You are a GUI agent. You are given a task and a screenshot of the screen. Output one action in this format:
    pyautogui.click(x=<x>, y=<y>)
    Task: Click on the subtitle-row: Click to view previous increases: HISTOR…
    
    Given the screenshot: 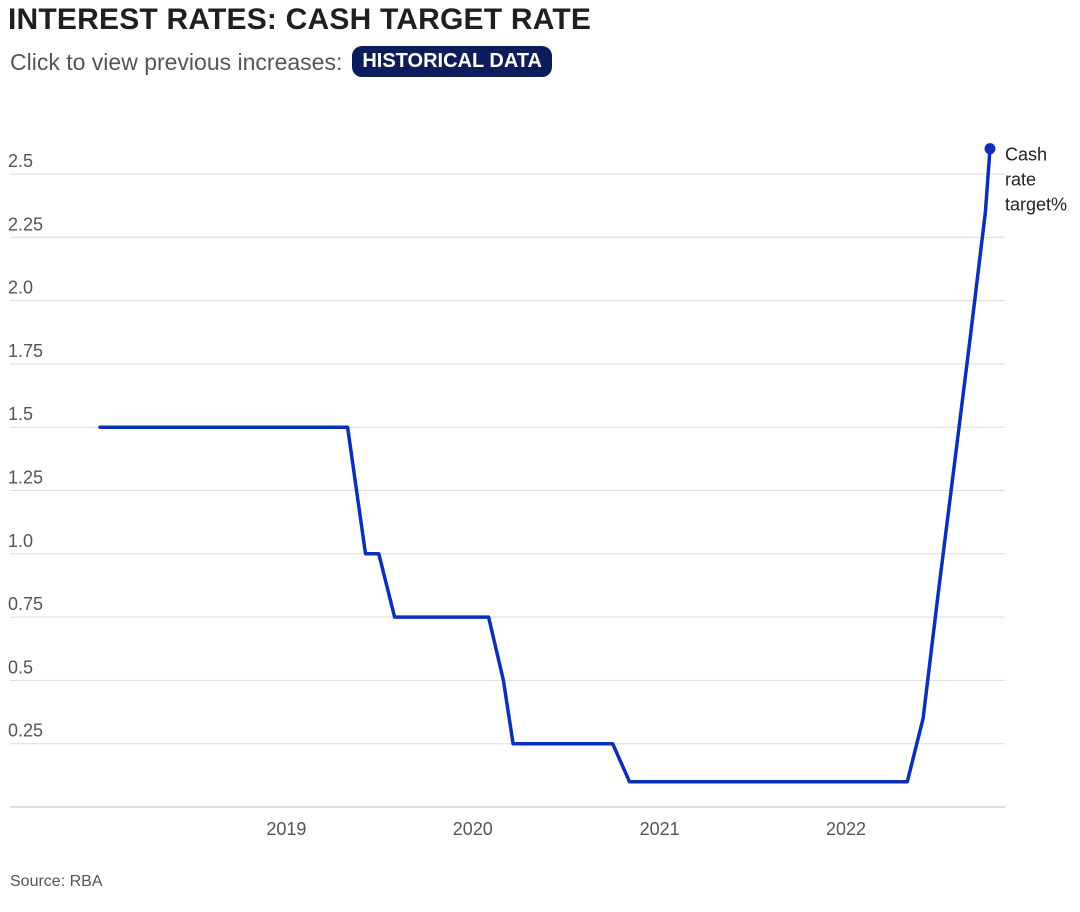 What is the action you would take?
    pyautogui.click(x=281, y=61)
    